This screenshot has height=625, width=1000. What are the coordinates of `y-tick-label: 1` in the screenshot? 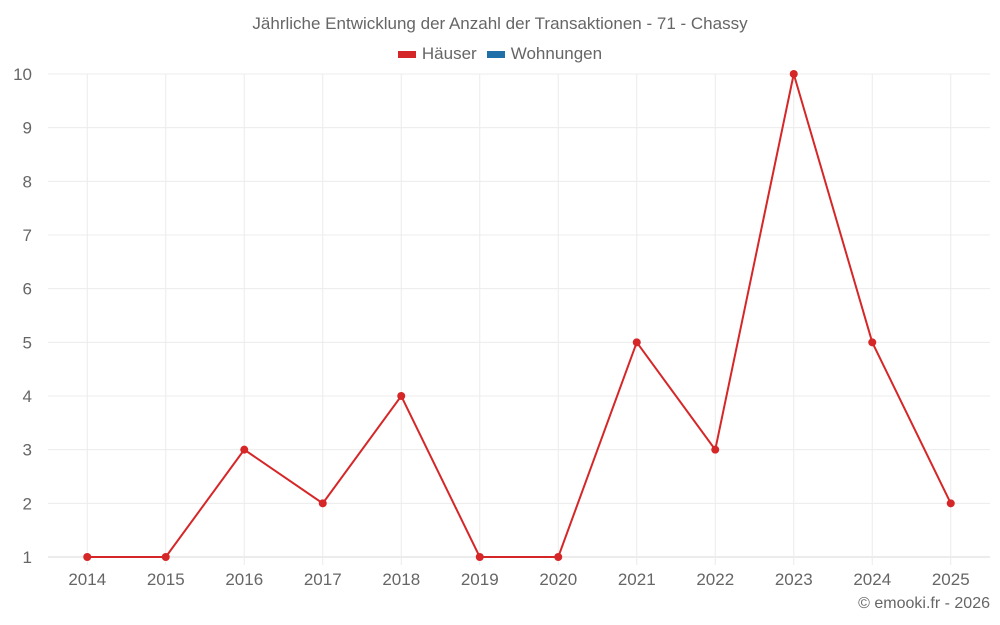 It's located at (27, 557).